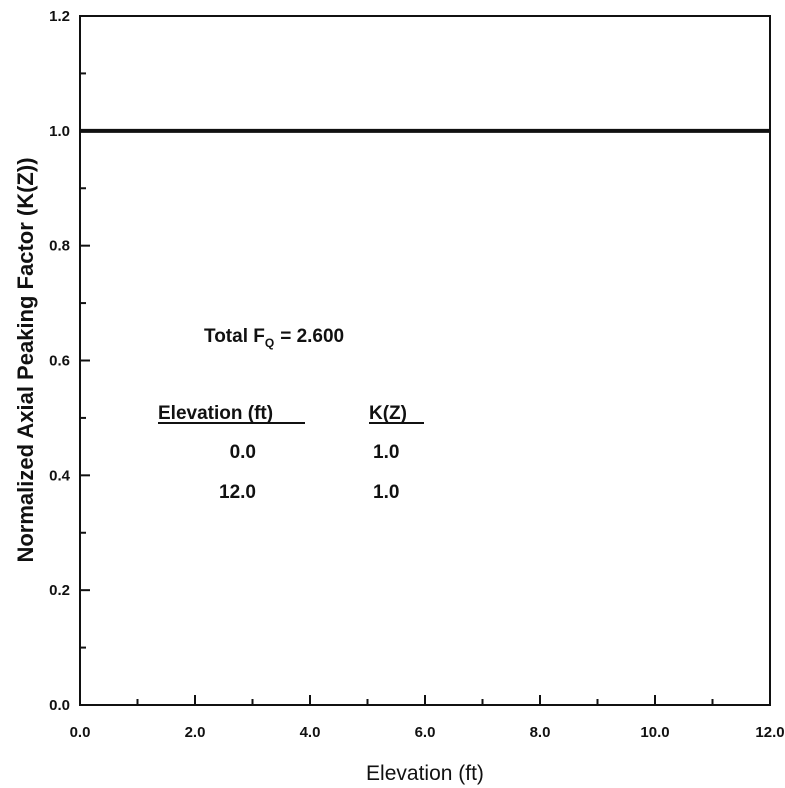 This screenshot has height=788, width=785. Describe the element at coordinates (85, 360) in the screenshot. I see `y-axis-ticks` at that location.